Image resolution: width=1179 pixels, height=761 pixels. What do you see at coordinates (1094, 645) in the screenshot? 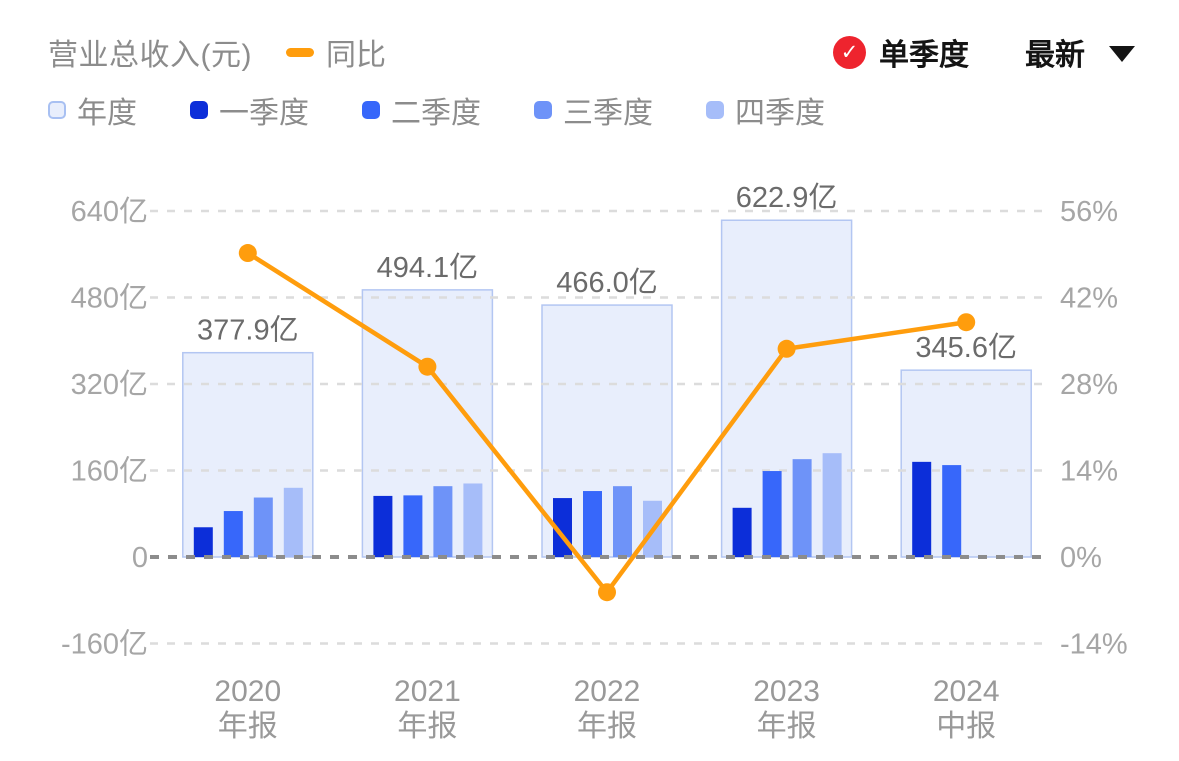
I see `right-axis-label: -14%` at bounding box center [1094, 645].